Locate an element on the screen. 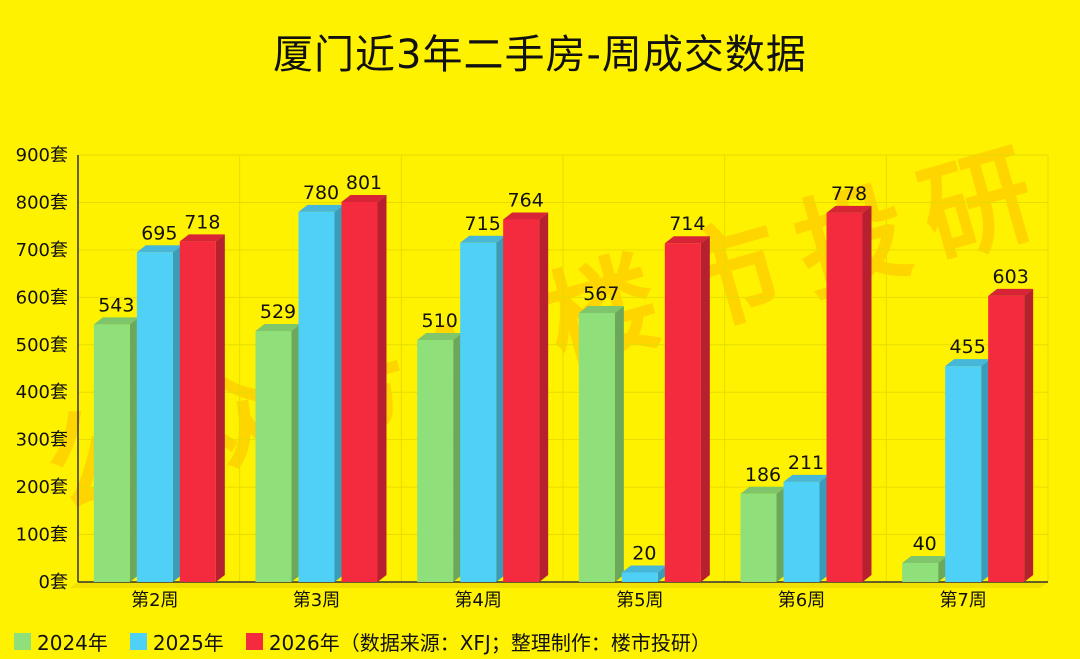  y-tick-label: 200套 is located at coordinates (42, 487).